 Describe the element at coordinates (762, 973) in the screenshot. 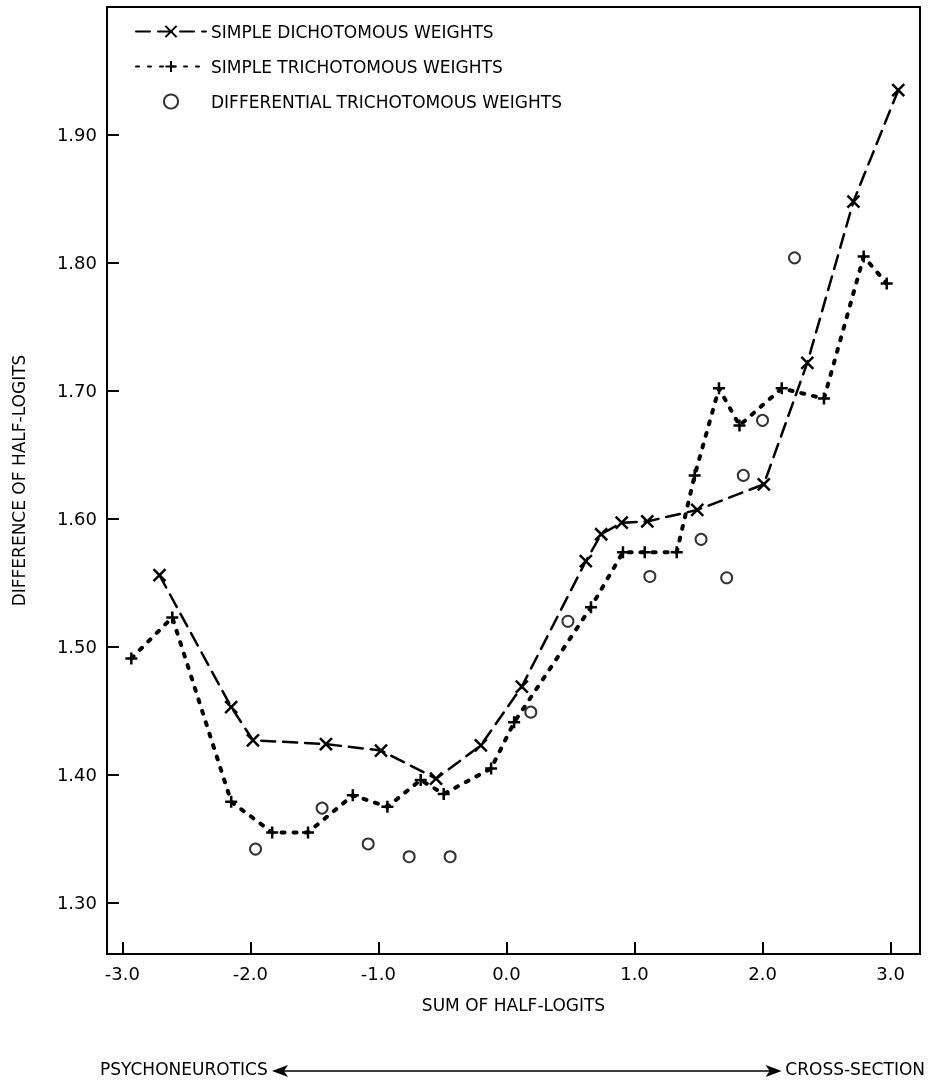

I see `x-tick-label: 2.0` at that location.